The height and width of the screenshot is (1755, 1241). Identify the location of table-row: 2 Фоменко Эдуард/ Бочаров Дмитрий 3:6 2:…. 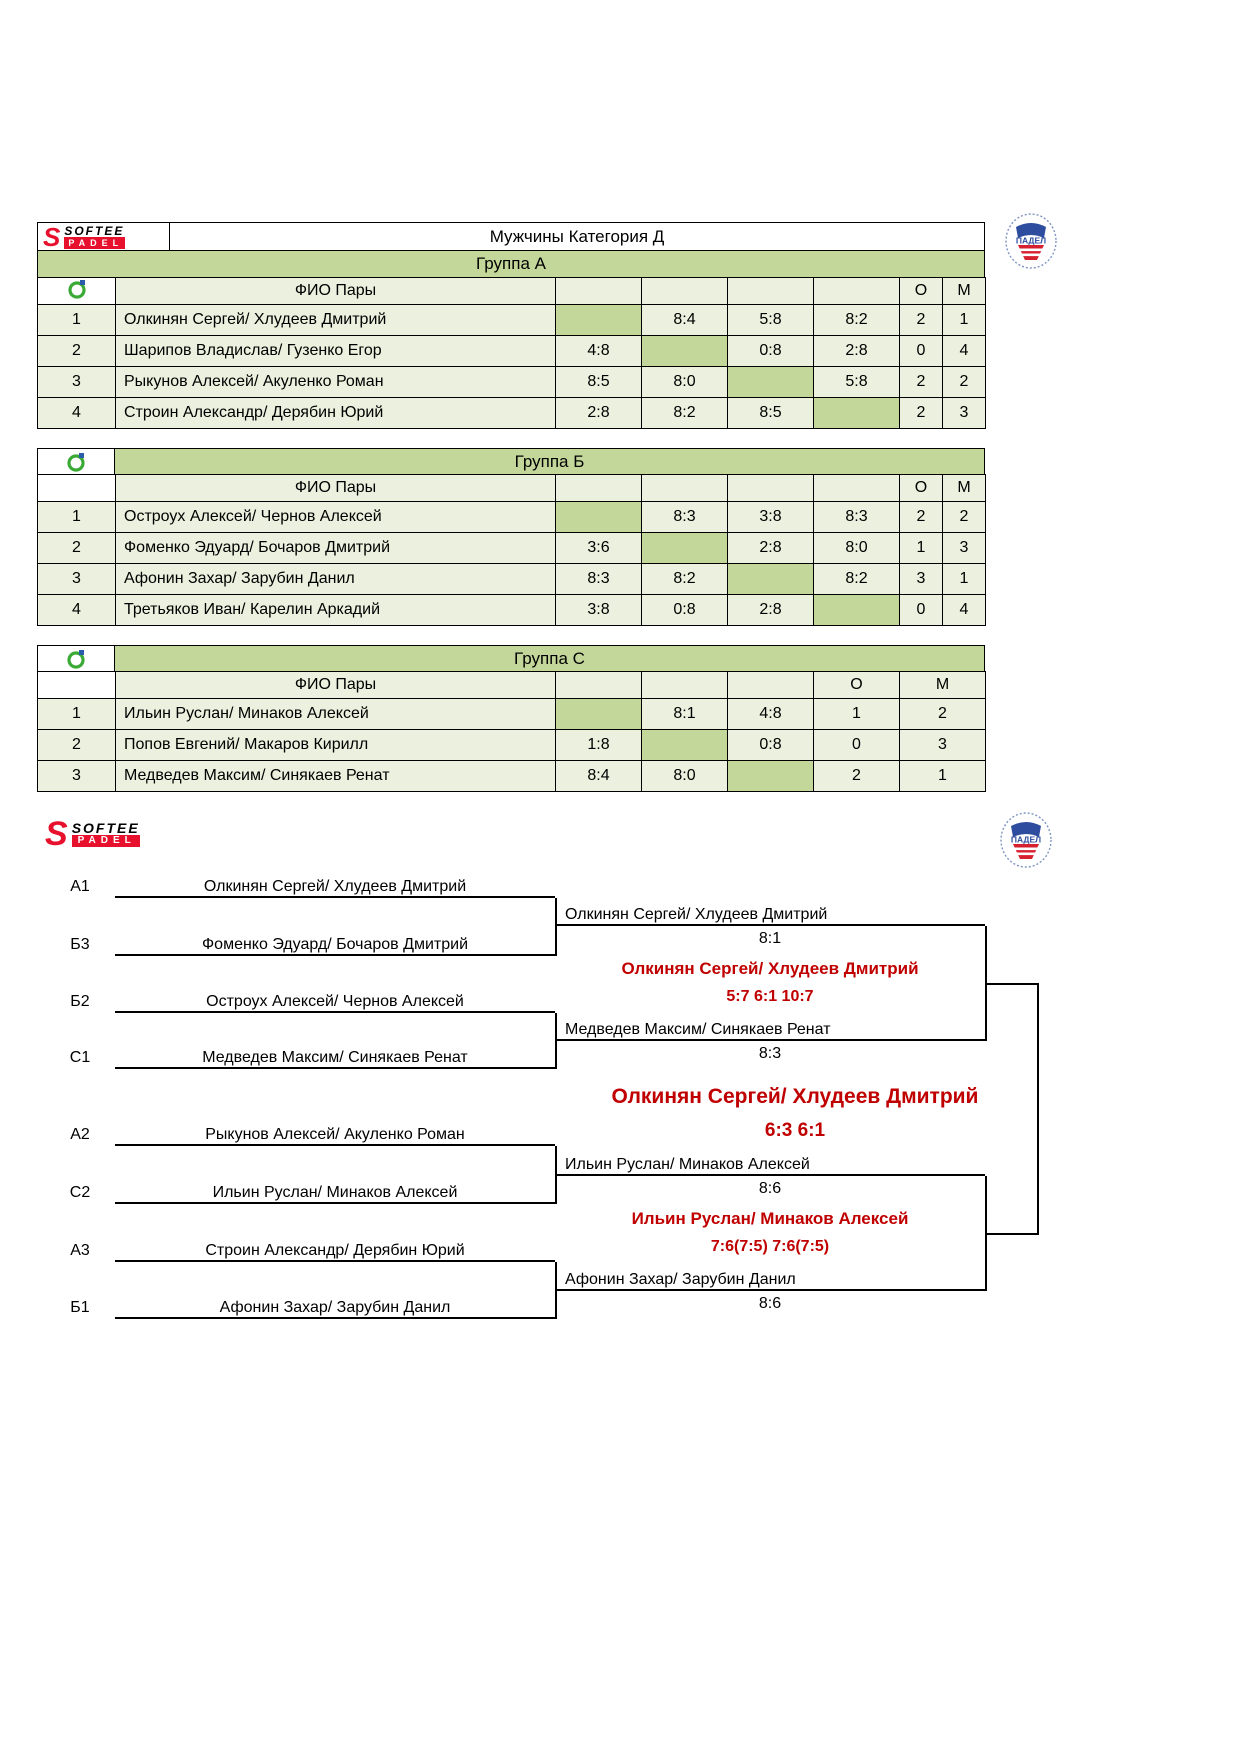
(511, 548).